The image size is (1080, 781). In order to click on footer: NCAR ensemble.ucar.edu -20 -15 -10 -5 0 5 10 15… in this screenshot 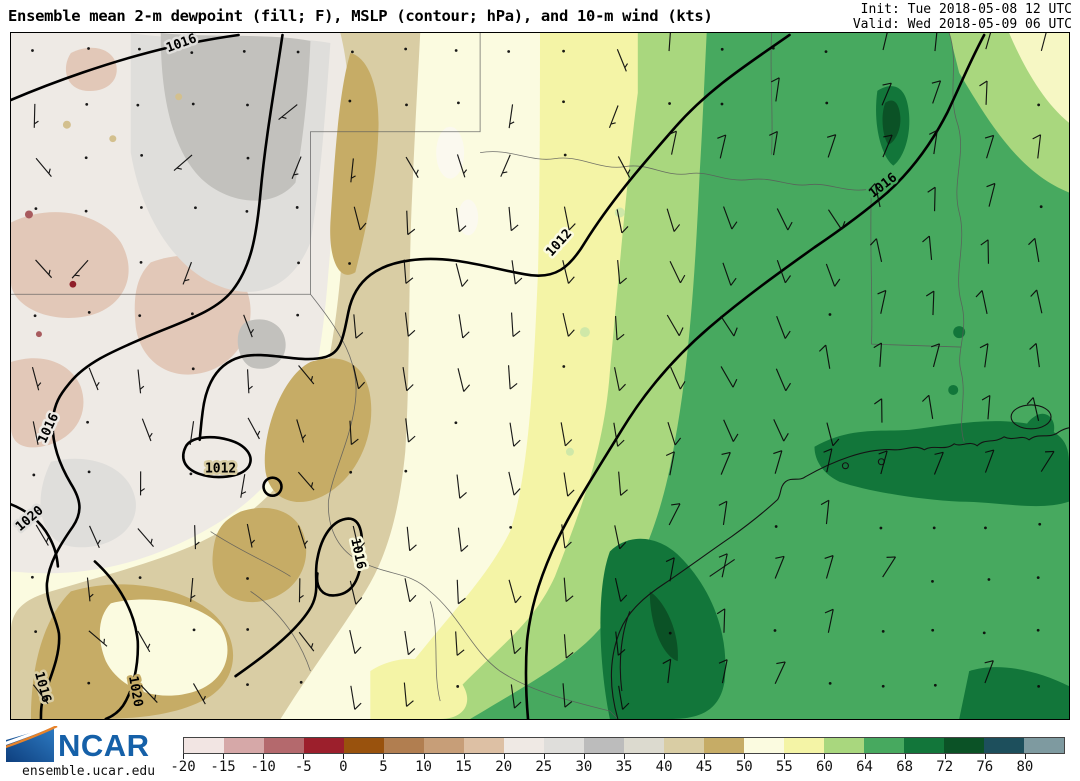, I will do `click(540, 750)`.